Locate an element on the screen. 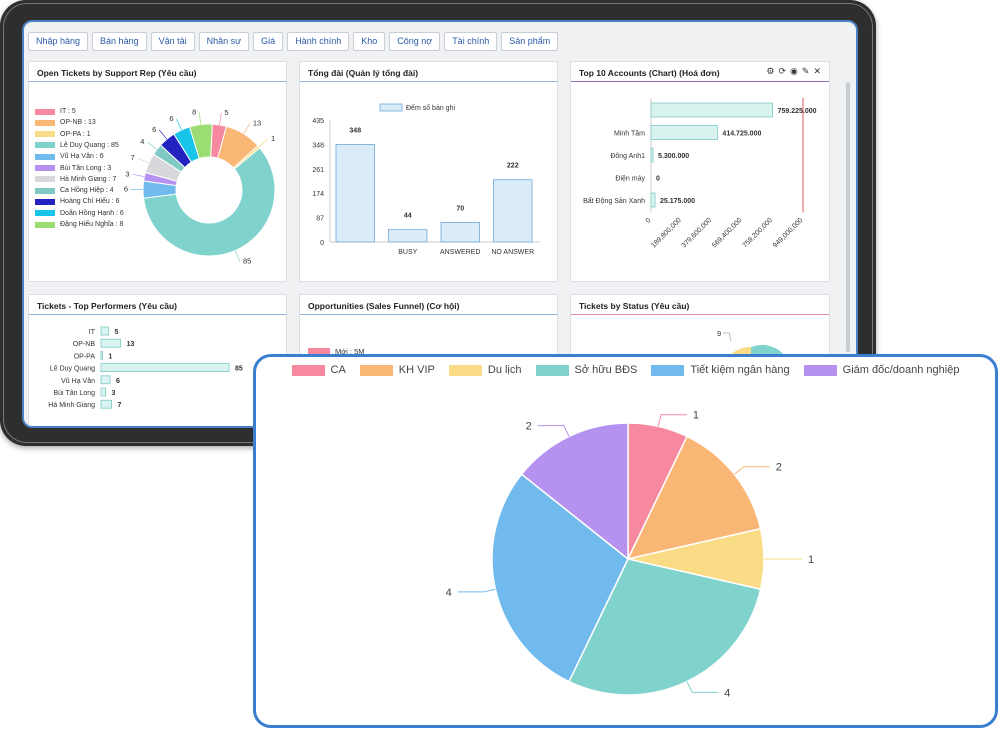 This screenshot has width=999, height=731. pencil-icon: ✎ is located at coordinates (805, 71).